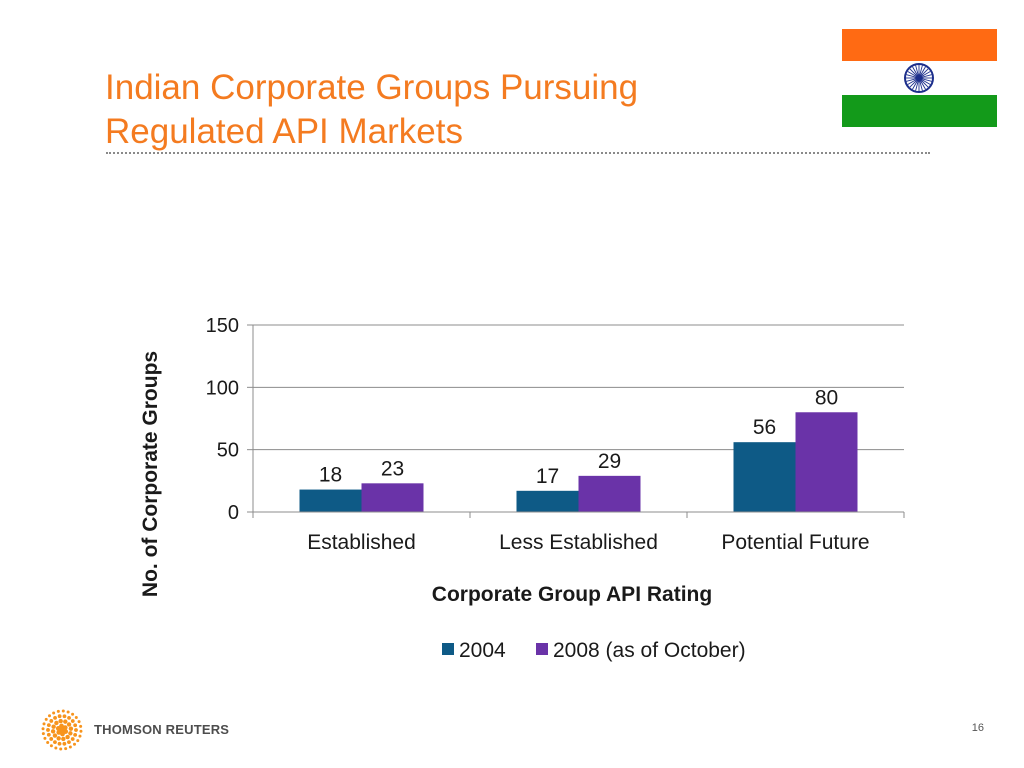 The height and width of the screenshot is (768, 1024). I want to click on data-label: 56, so click(764, 427).